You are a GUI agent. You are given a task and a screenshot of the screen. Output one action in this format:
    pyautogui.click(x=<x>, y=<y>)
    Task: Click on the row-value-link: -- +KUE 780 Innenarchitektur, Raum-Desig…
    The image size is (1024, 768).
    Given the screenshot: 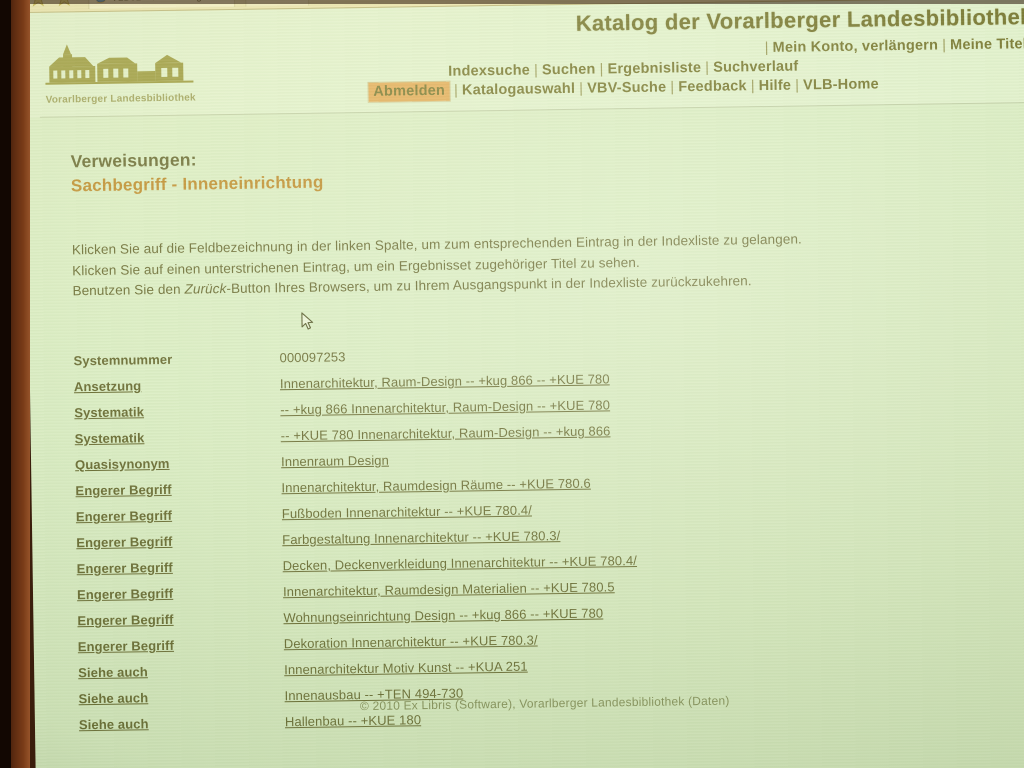 What is the action you would take?
    pyautogui.click(x=445, y=433)
    